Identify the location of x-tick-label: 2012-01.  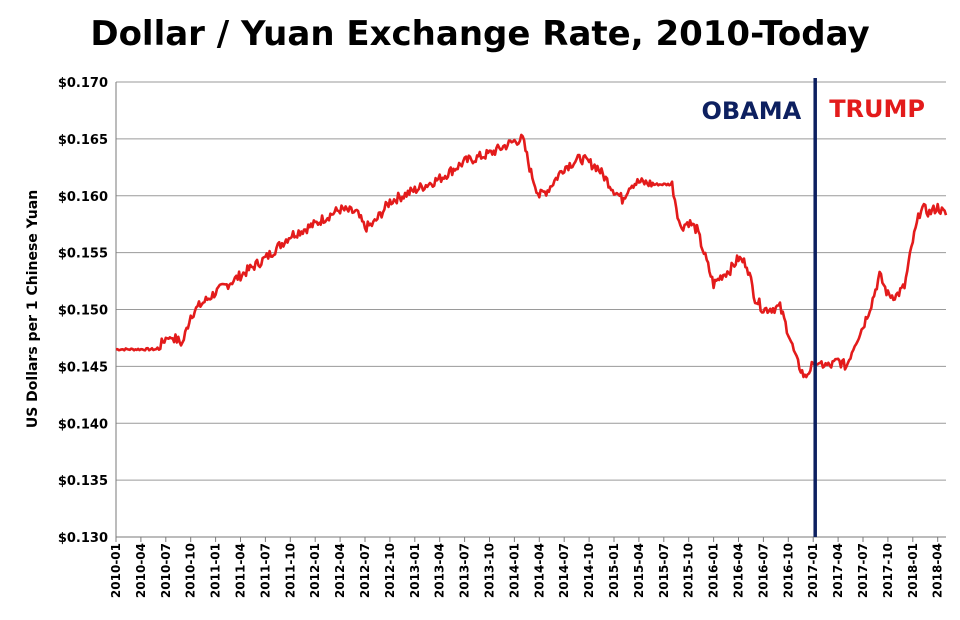
(315, 570).